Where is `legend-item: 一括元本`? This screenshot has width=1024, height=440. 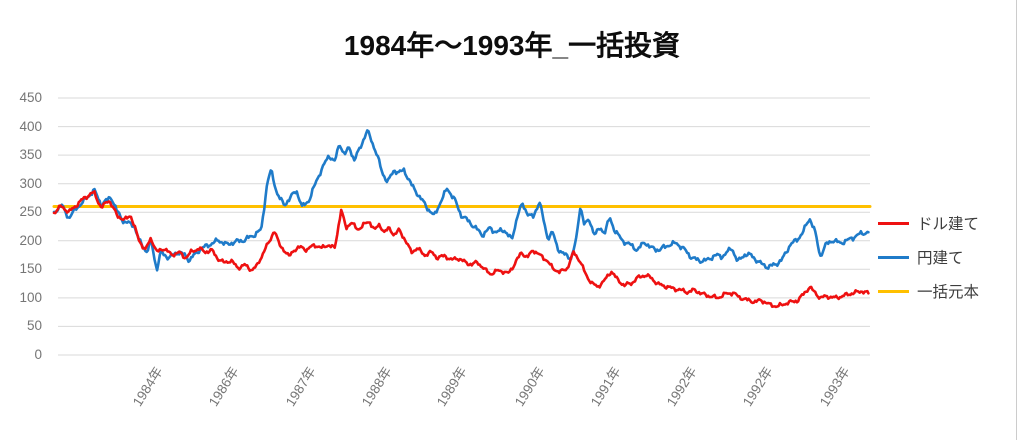 legend-item: 一括元本 is located at coordinates (928, 291).